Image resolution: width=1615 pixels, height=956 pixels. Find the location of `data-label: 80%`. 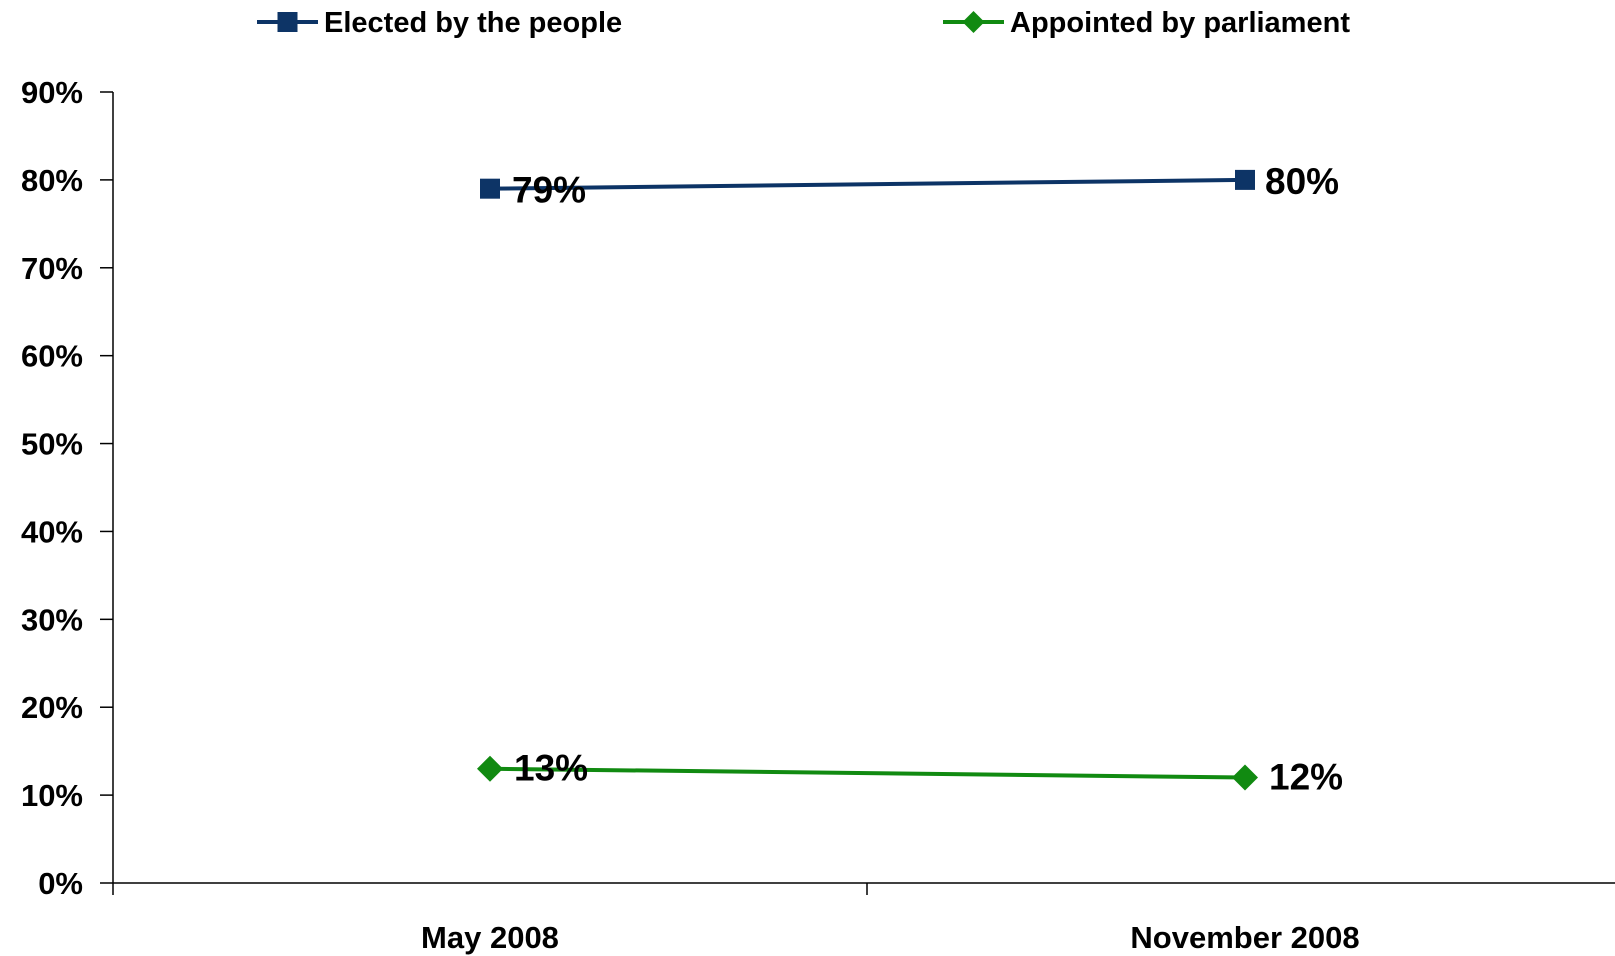

data-label: 80% is located at coordinates (1302, 181).